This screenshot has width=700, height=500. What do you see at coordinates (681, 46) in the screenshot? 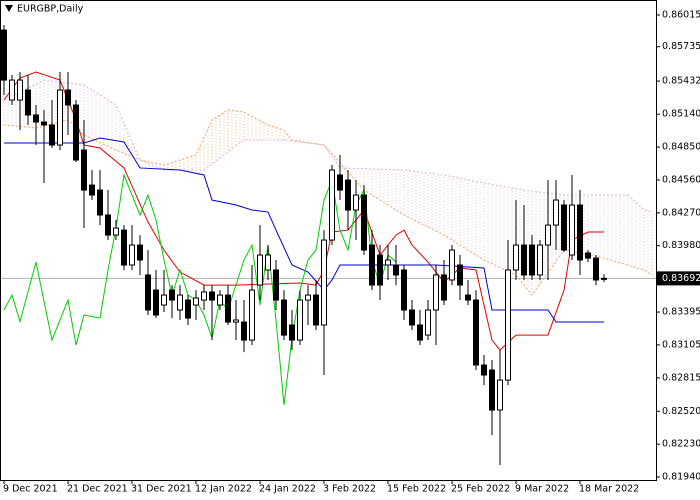
I see `y-tick-label: 0.85735` at bounding box center [681, 46].